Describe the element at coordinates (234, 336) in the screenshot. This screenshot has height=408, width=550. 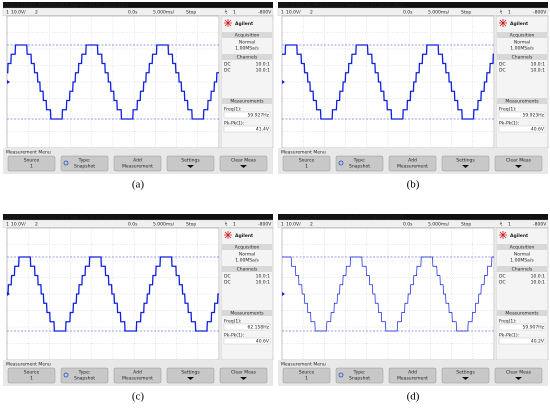
I see `pkpk-label: Pk-Pk(1):` at that location.